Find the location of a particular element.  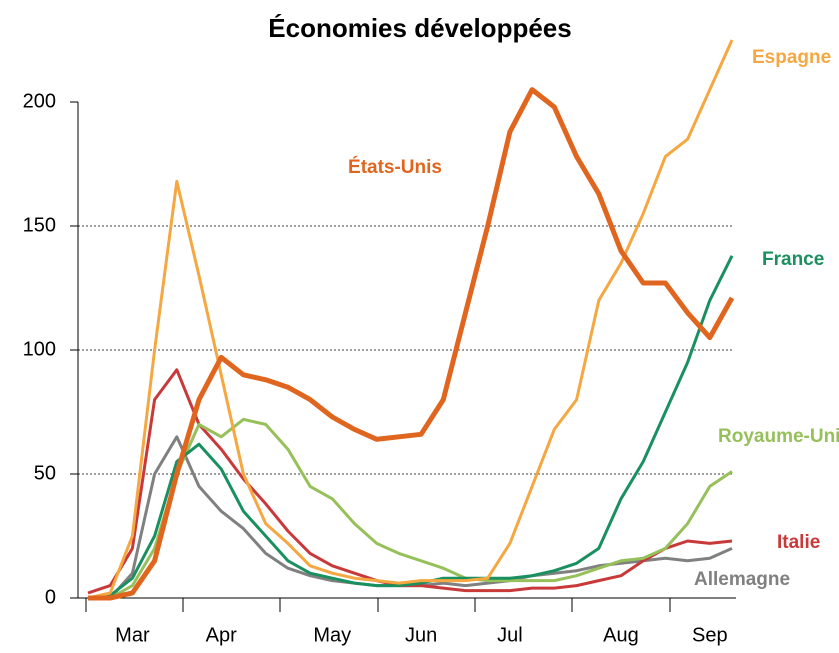

x-tick-label: Apr is located at coordinates (221, 635).